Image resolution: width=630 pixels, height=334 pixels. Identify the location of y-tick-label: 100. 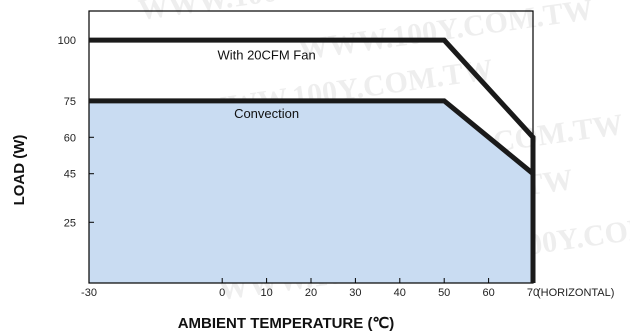
(67, 41).